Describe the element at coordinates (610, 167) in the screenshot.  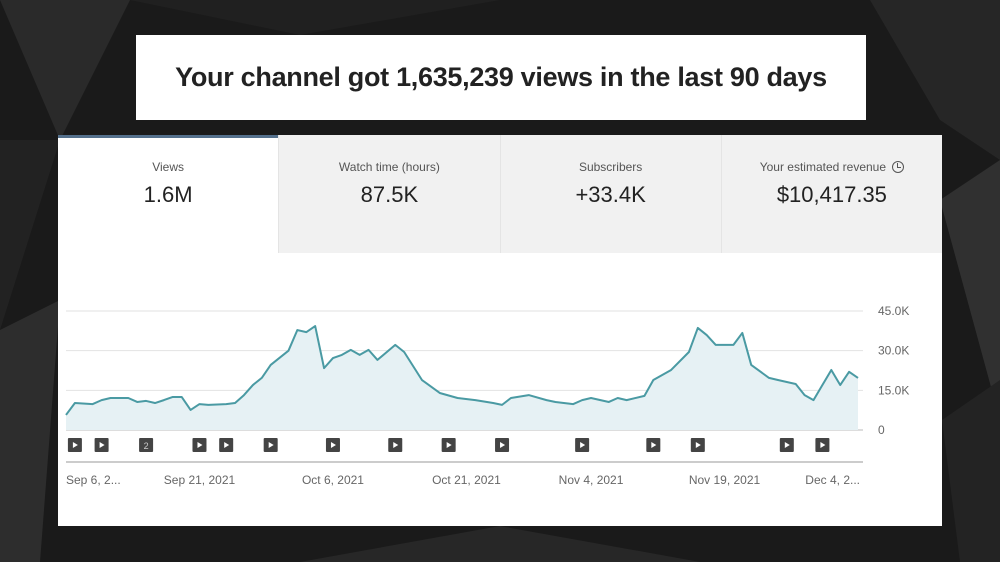
I see `tab-label: Subscribers` at that location.